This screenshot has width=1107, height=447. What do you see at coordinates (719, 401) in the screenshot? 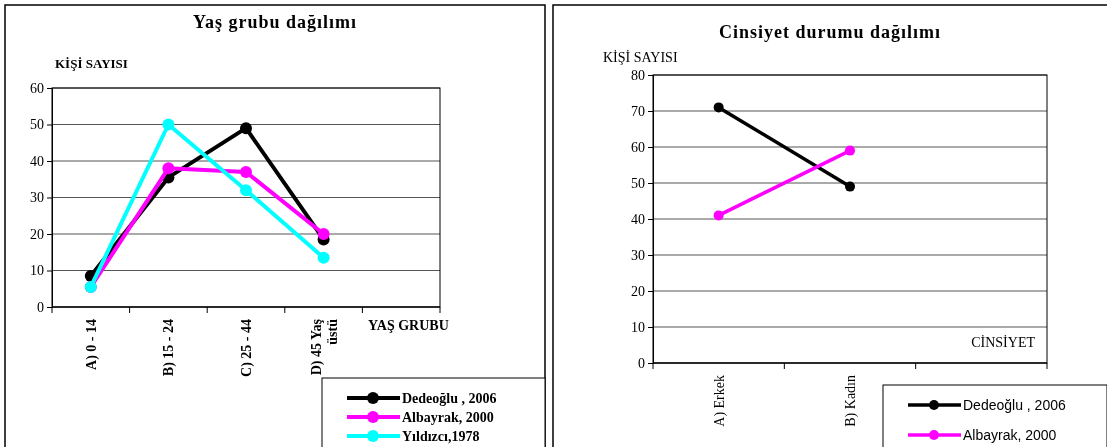
I see `x-tick-label: A) Erkek` at bounding box center [719, 401].